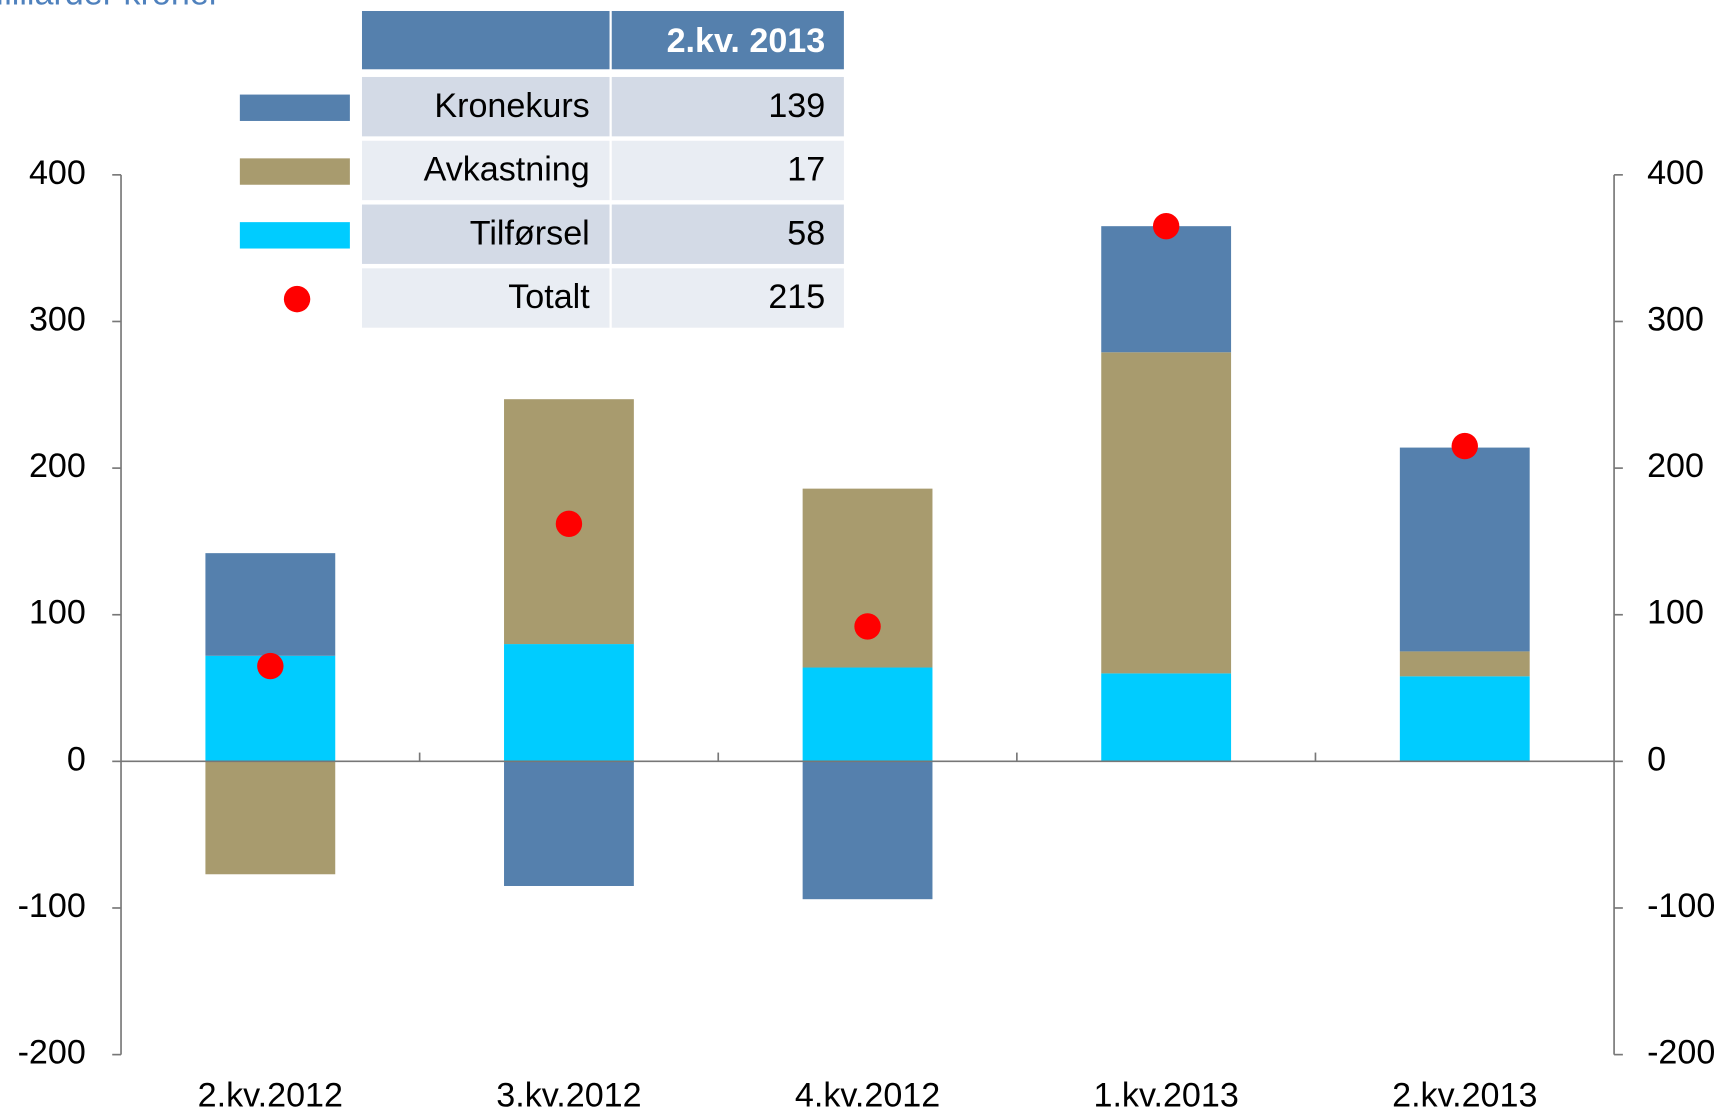 The height and width of the screenshot is (1114, 1723). What do you see at coordinates (297, 299) in the screenshot?
I see `legend-dot` at bounding box center [297, 299].